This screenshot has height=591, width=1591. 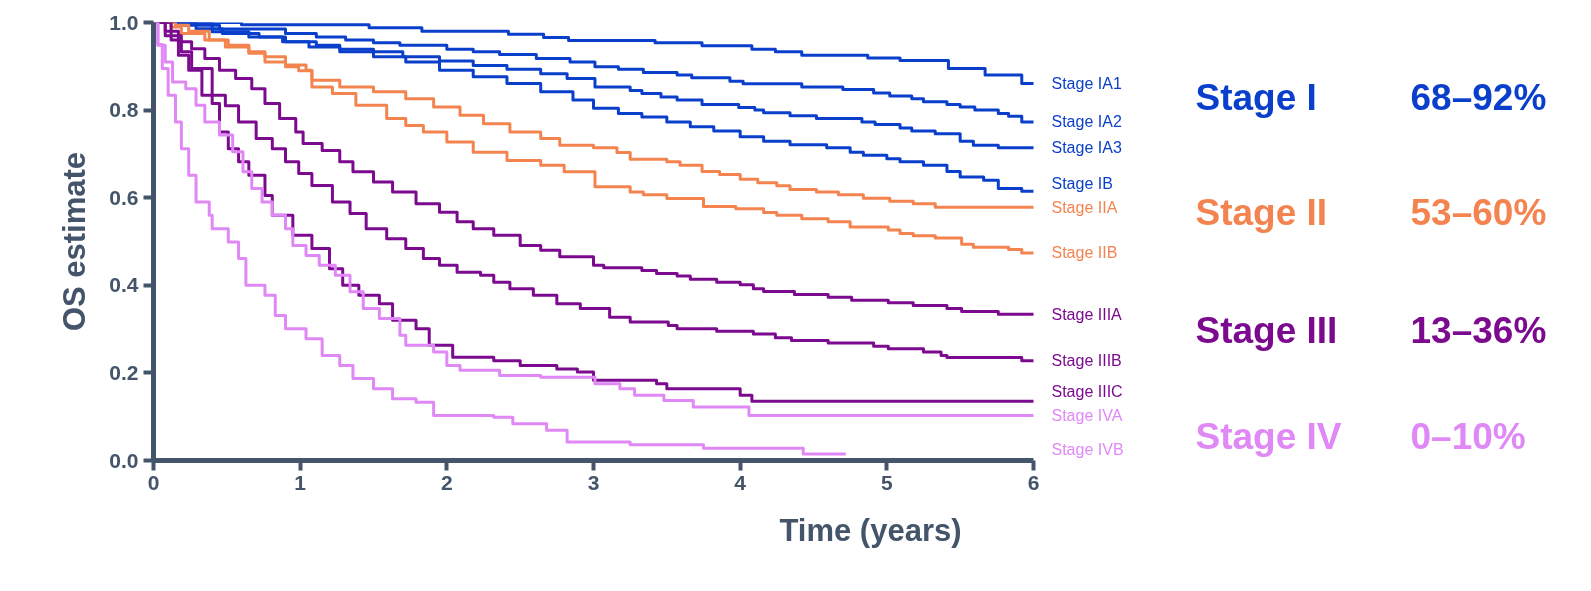 I want to click on x-axis-title: Time (years), so click(x=870, y=530).